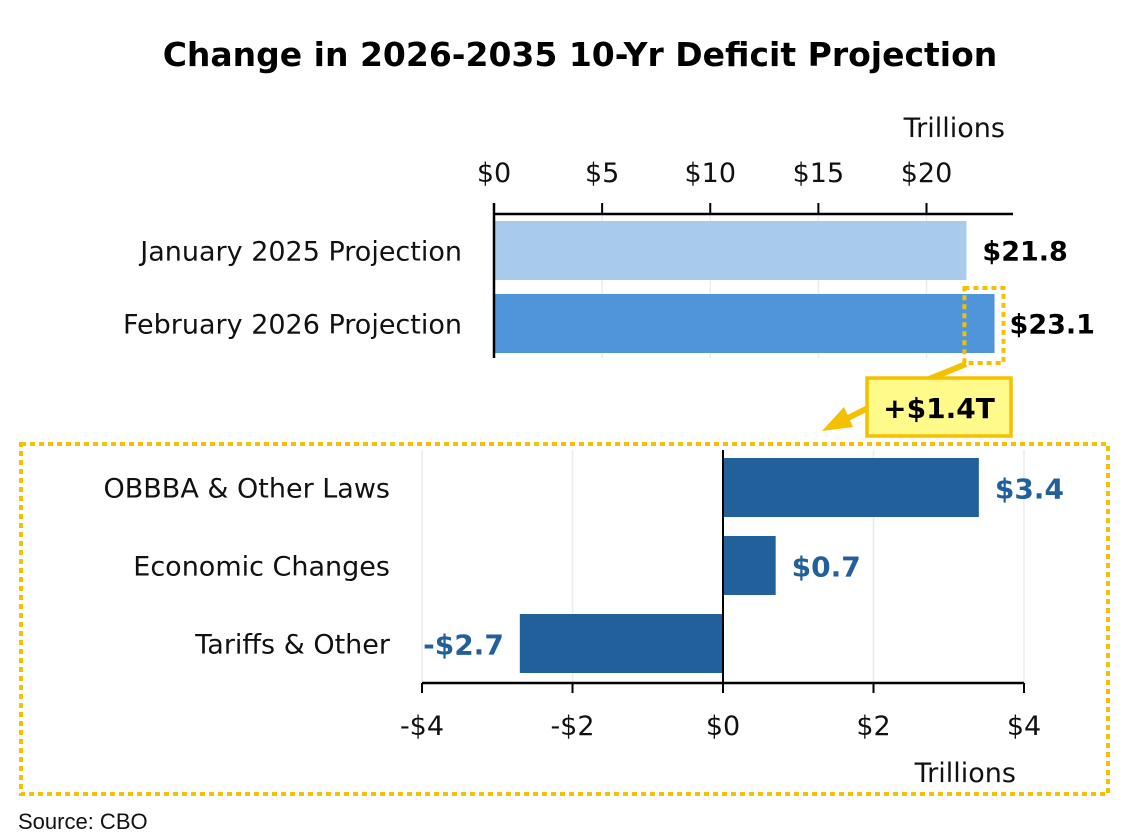 This screenshot has height=835, width=1143. Describe the element at coordinates (292, 325) in the screenshot. I see `top-category-label: February 2026 Projection` at that location.